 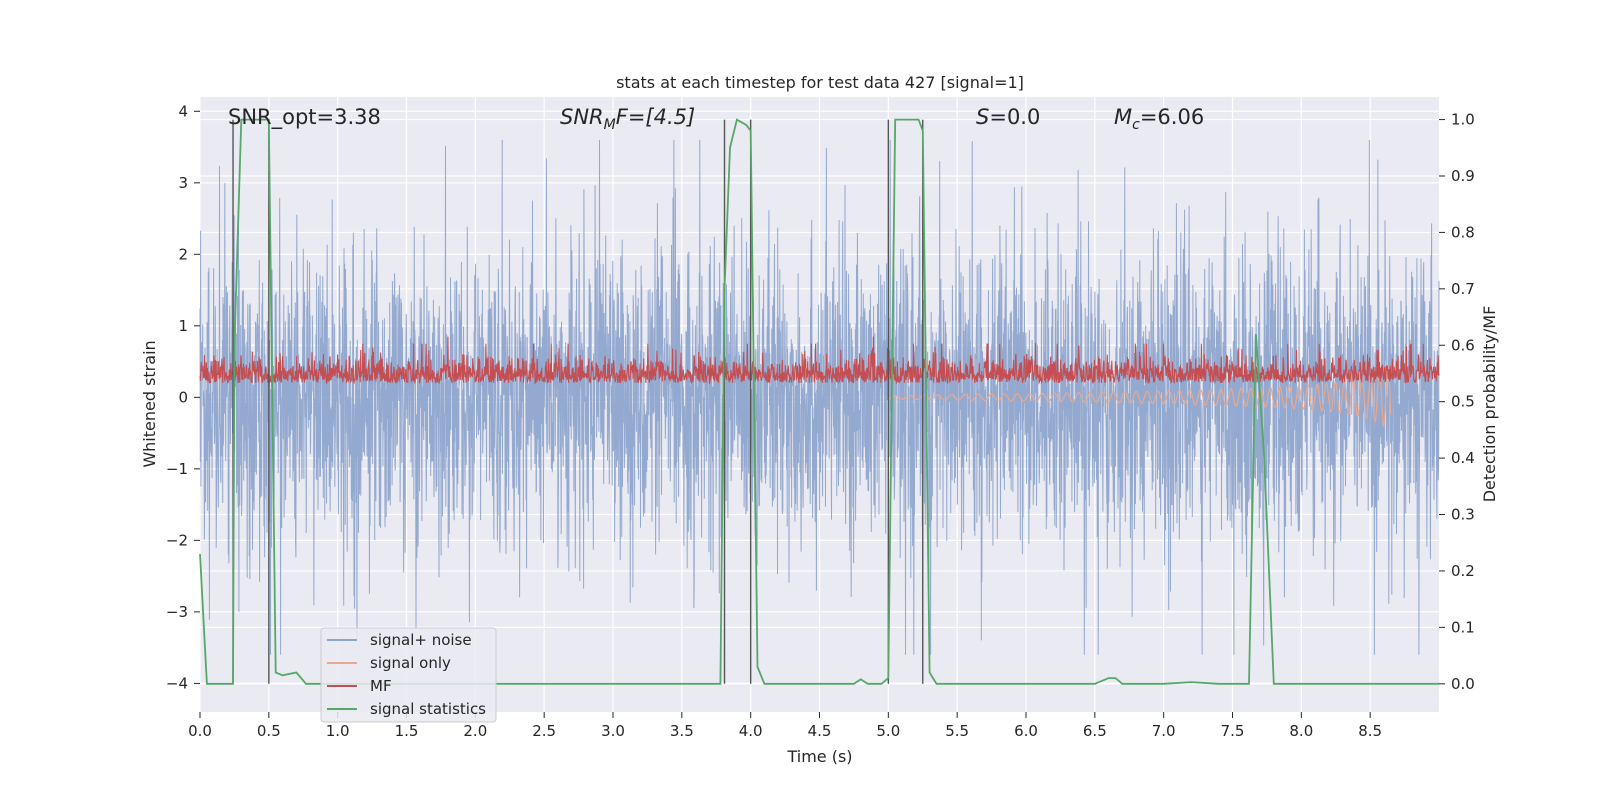 I want to click on legend-label-signal-statistics: signal statistics, so click(x=428, y=709).